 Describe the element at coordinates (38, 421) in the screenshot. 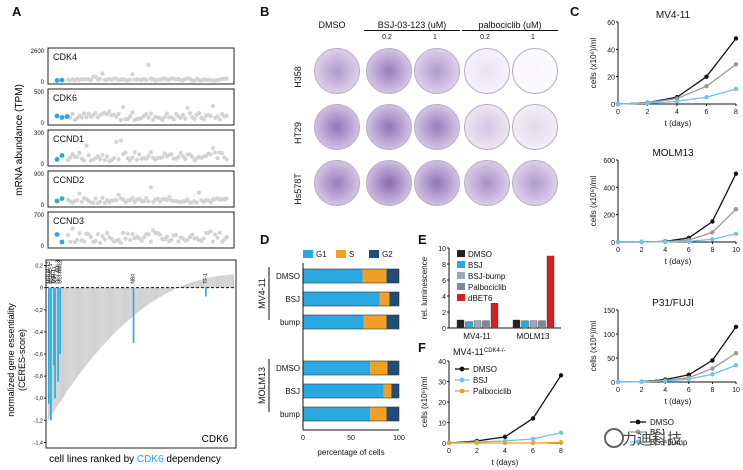

I see `y-tick: -1,2` at that location.